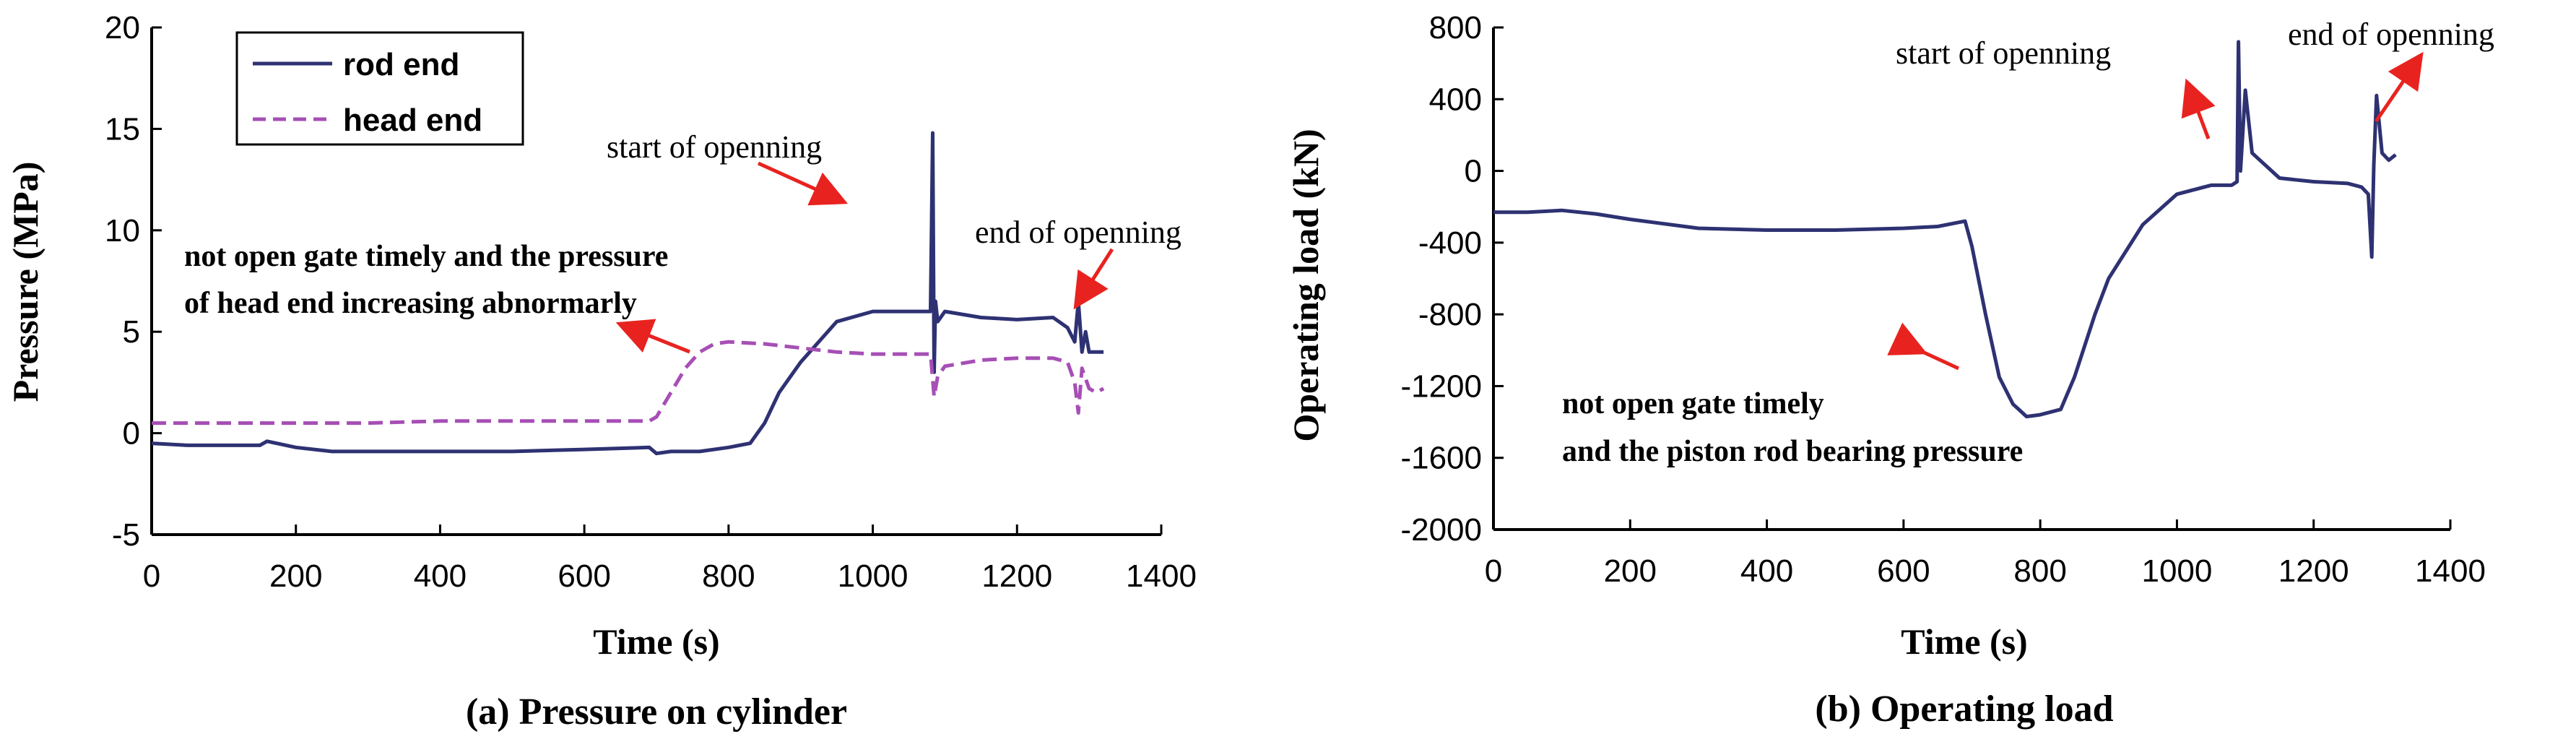  What do you see at coordinates (628, 383) in the screenshot?
I see `chart-a-series-head-end` at bounding box center [628, 383].